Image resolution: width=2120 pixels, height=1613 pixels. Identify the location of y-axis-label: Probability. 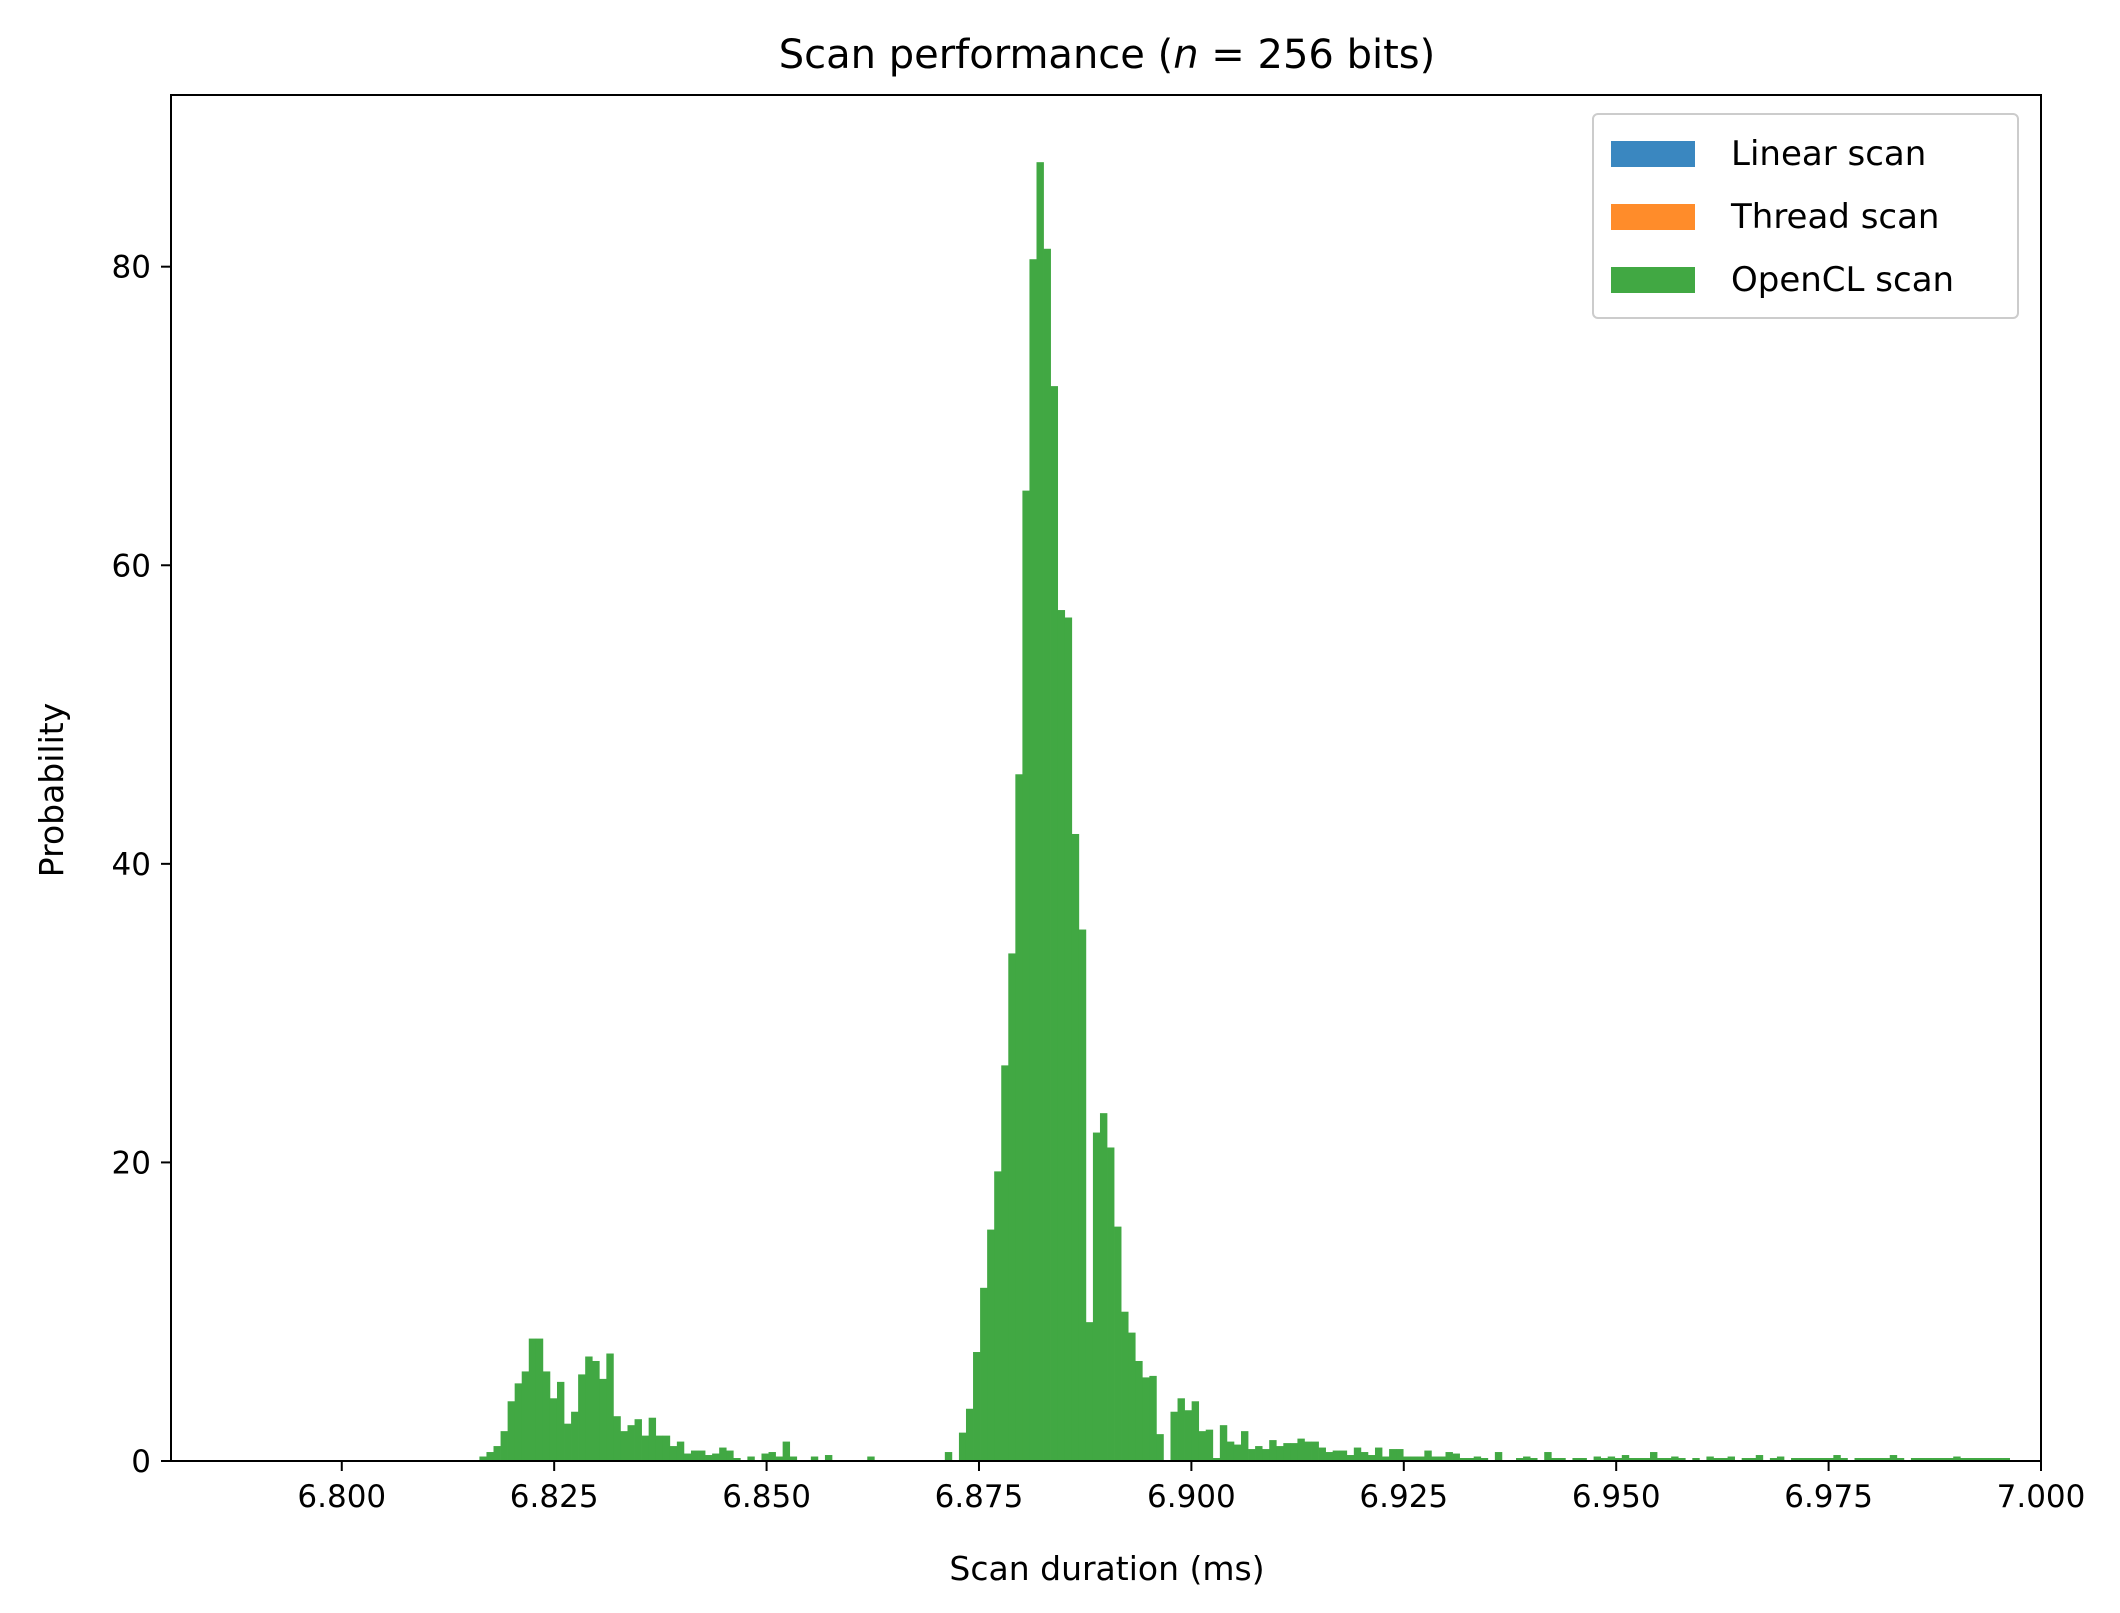
(51, 790).